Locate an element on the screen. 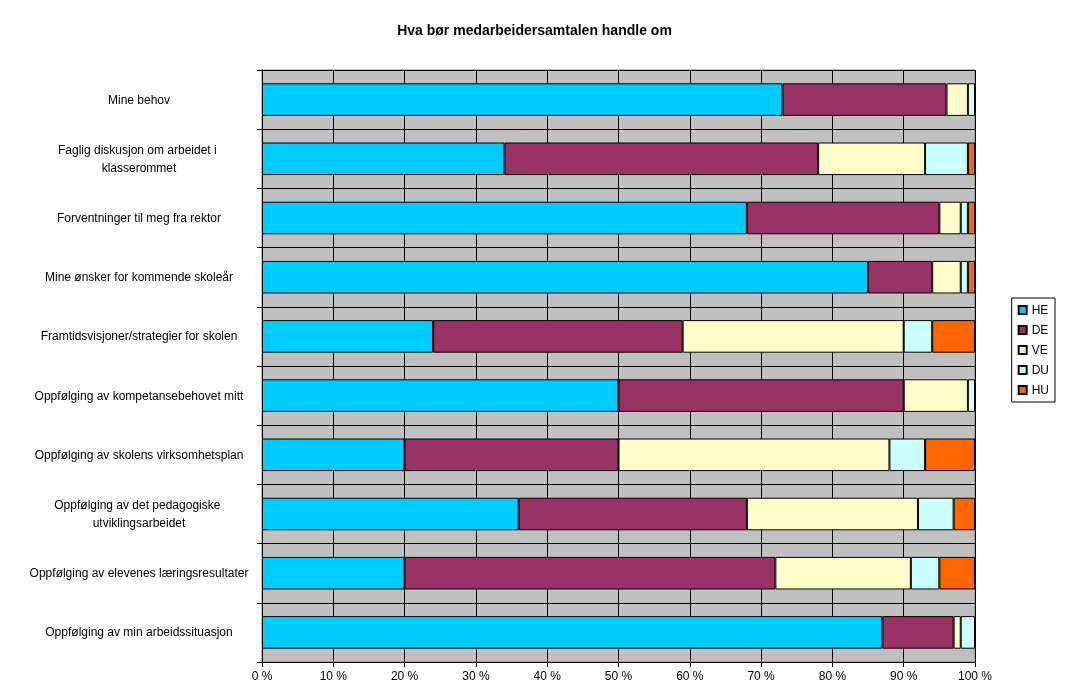  y-tick-label: Oppfølging av skolens virksomhetsplan is located at coordinates (139, 454).